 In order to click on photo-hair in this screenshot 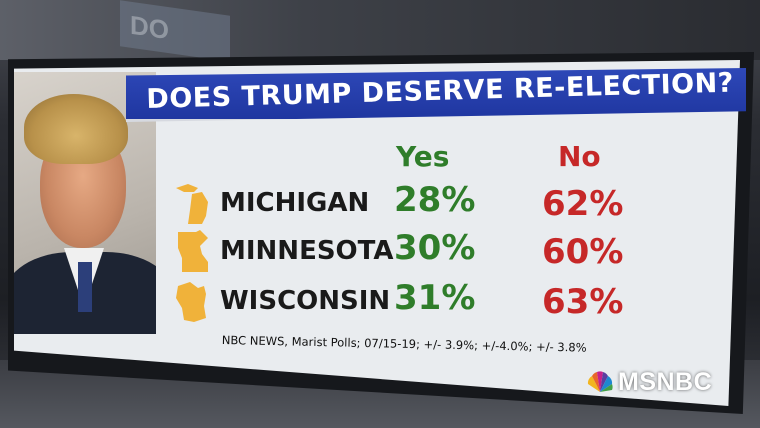, I will do `click(76, 129)`.